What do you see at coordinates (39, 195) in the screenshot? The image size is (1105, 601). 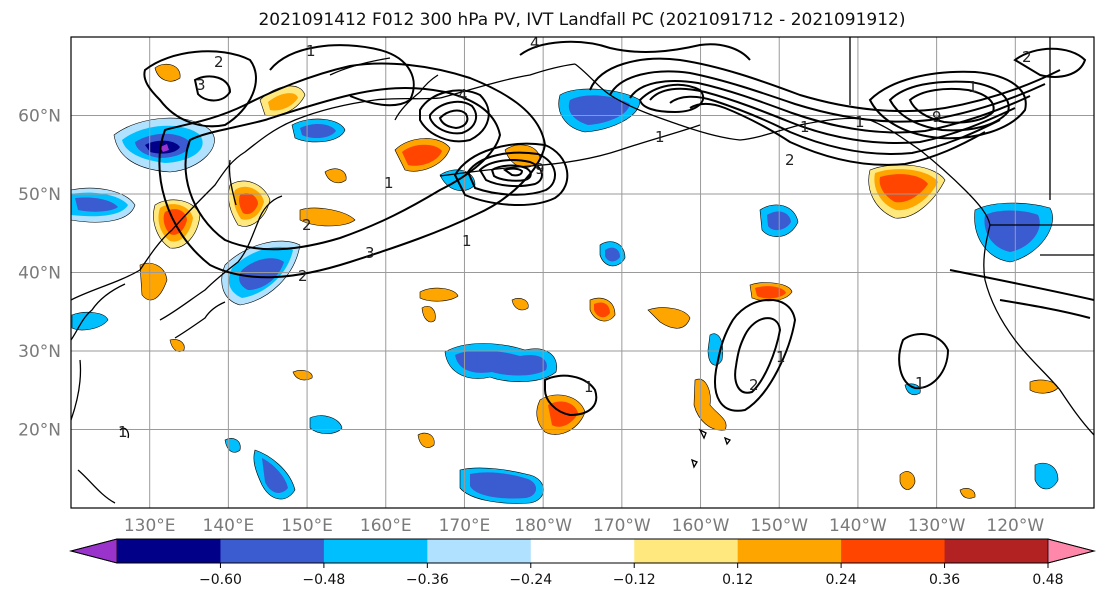 I see `latitude-tick-label: 50°N` at bounding box center [39, 195].